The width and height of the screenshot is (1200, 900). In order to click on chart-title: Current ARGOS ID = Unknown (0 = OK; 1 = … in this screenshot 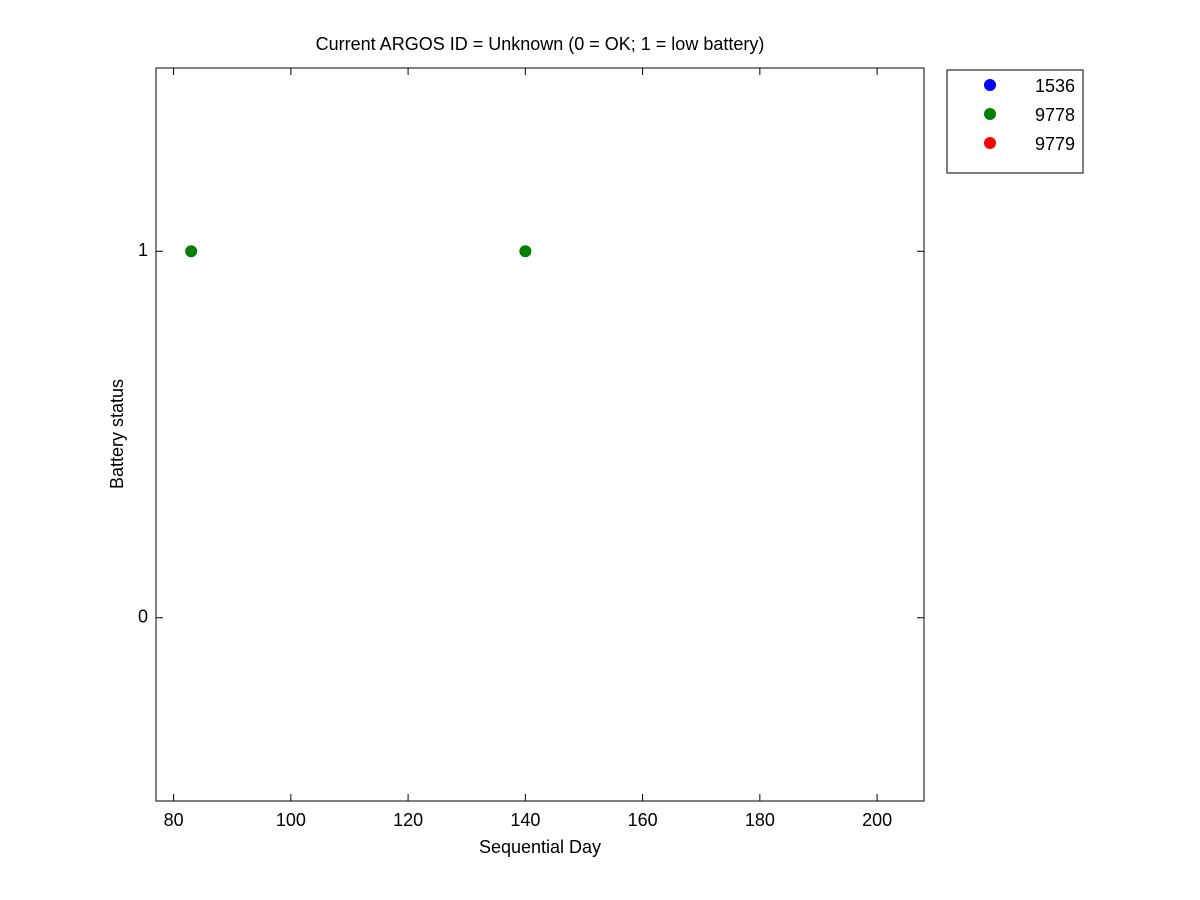, I will do `click(540, 44)`.